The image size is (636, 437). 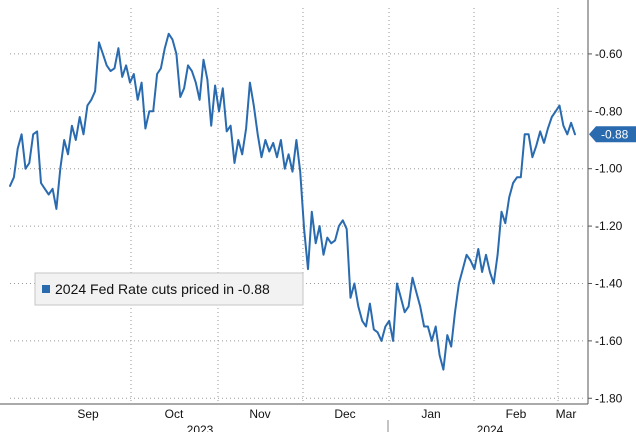 I want to click on x-tick-label: Mar, so click(x=566, y=414).